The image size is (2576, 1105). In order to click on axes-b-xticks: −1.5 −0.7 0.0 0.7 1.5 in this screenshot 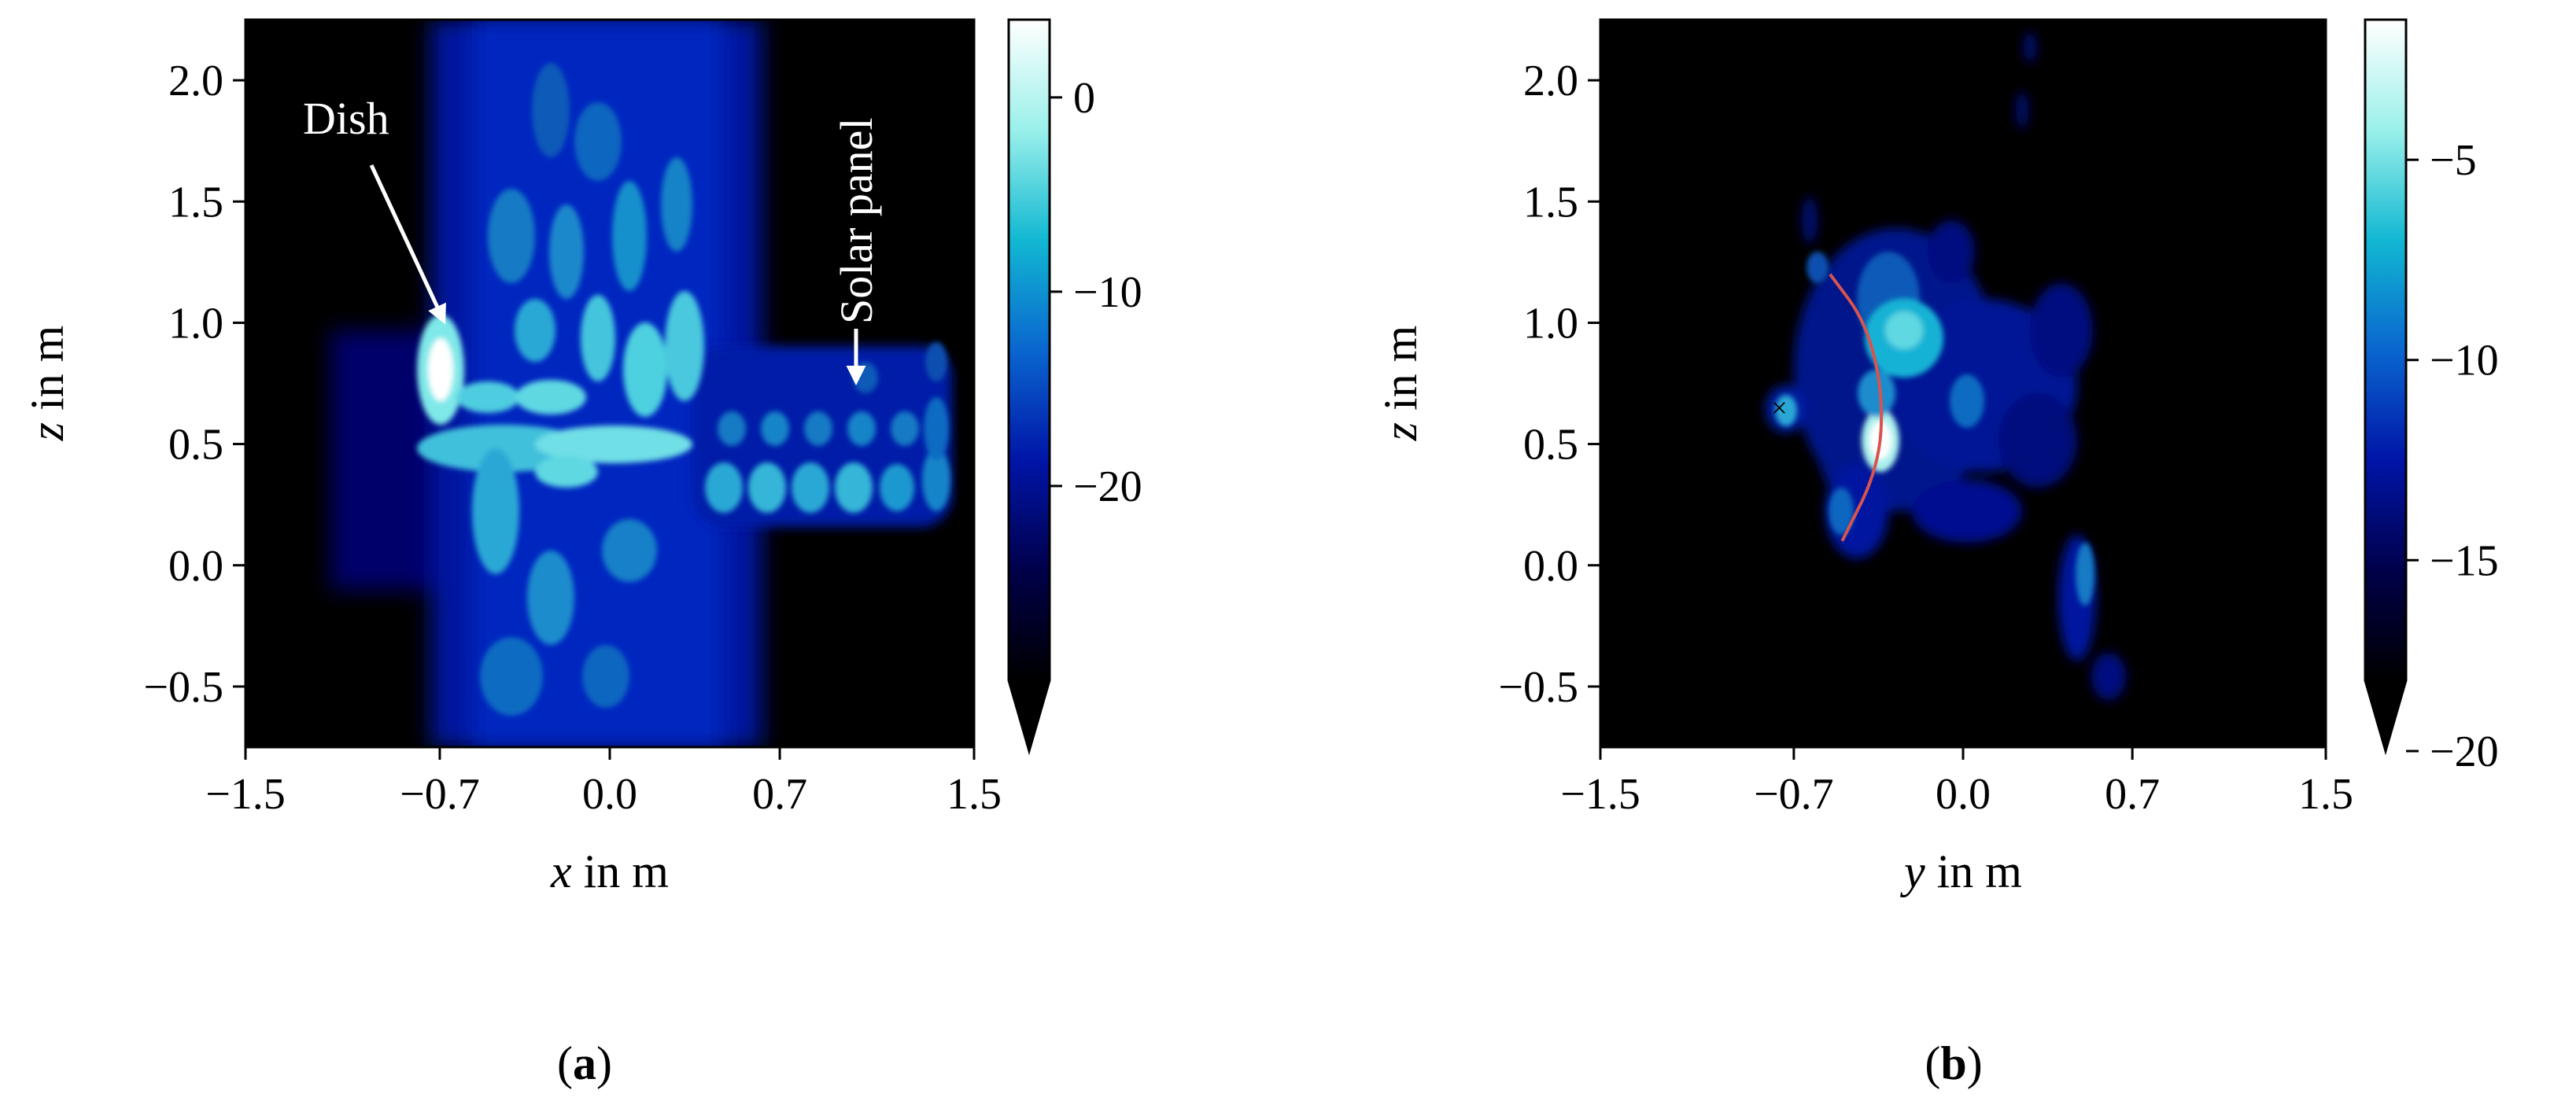, I will do `click(1957, 783)`.